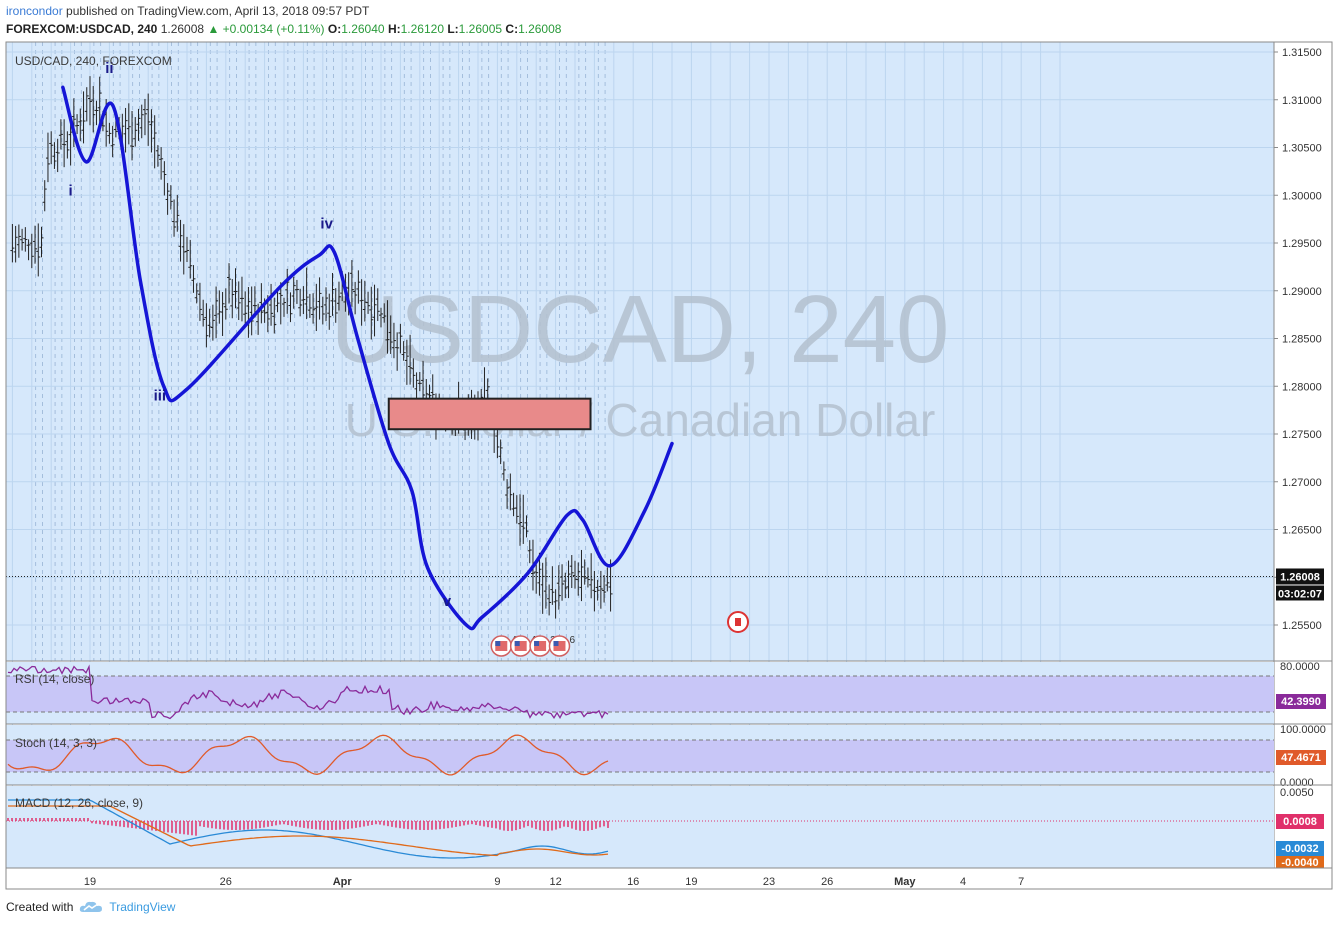  Describe the element at coordinates (363, 29) in the screenshot. I see `open-value: 1.26040` at that location.